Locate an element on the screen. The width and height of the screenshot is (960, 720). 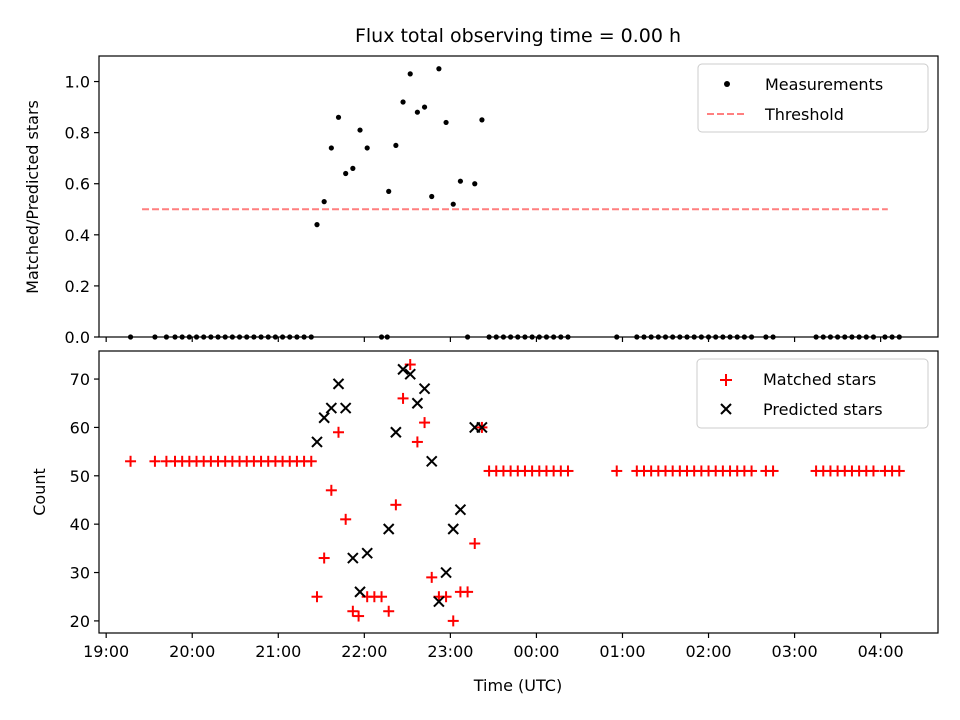
ratio-y-tick-label: 1.0 is located at coordinates (77, 82).